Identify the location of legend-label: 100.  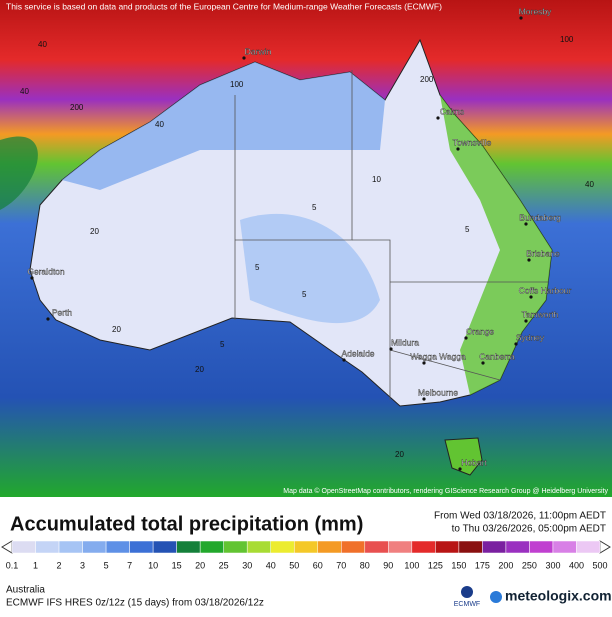
(411, 565).